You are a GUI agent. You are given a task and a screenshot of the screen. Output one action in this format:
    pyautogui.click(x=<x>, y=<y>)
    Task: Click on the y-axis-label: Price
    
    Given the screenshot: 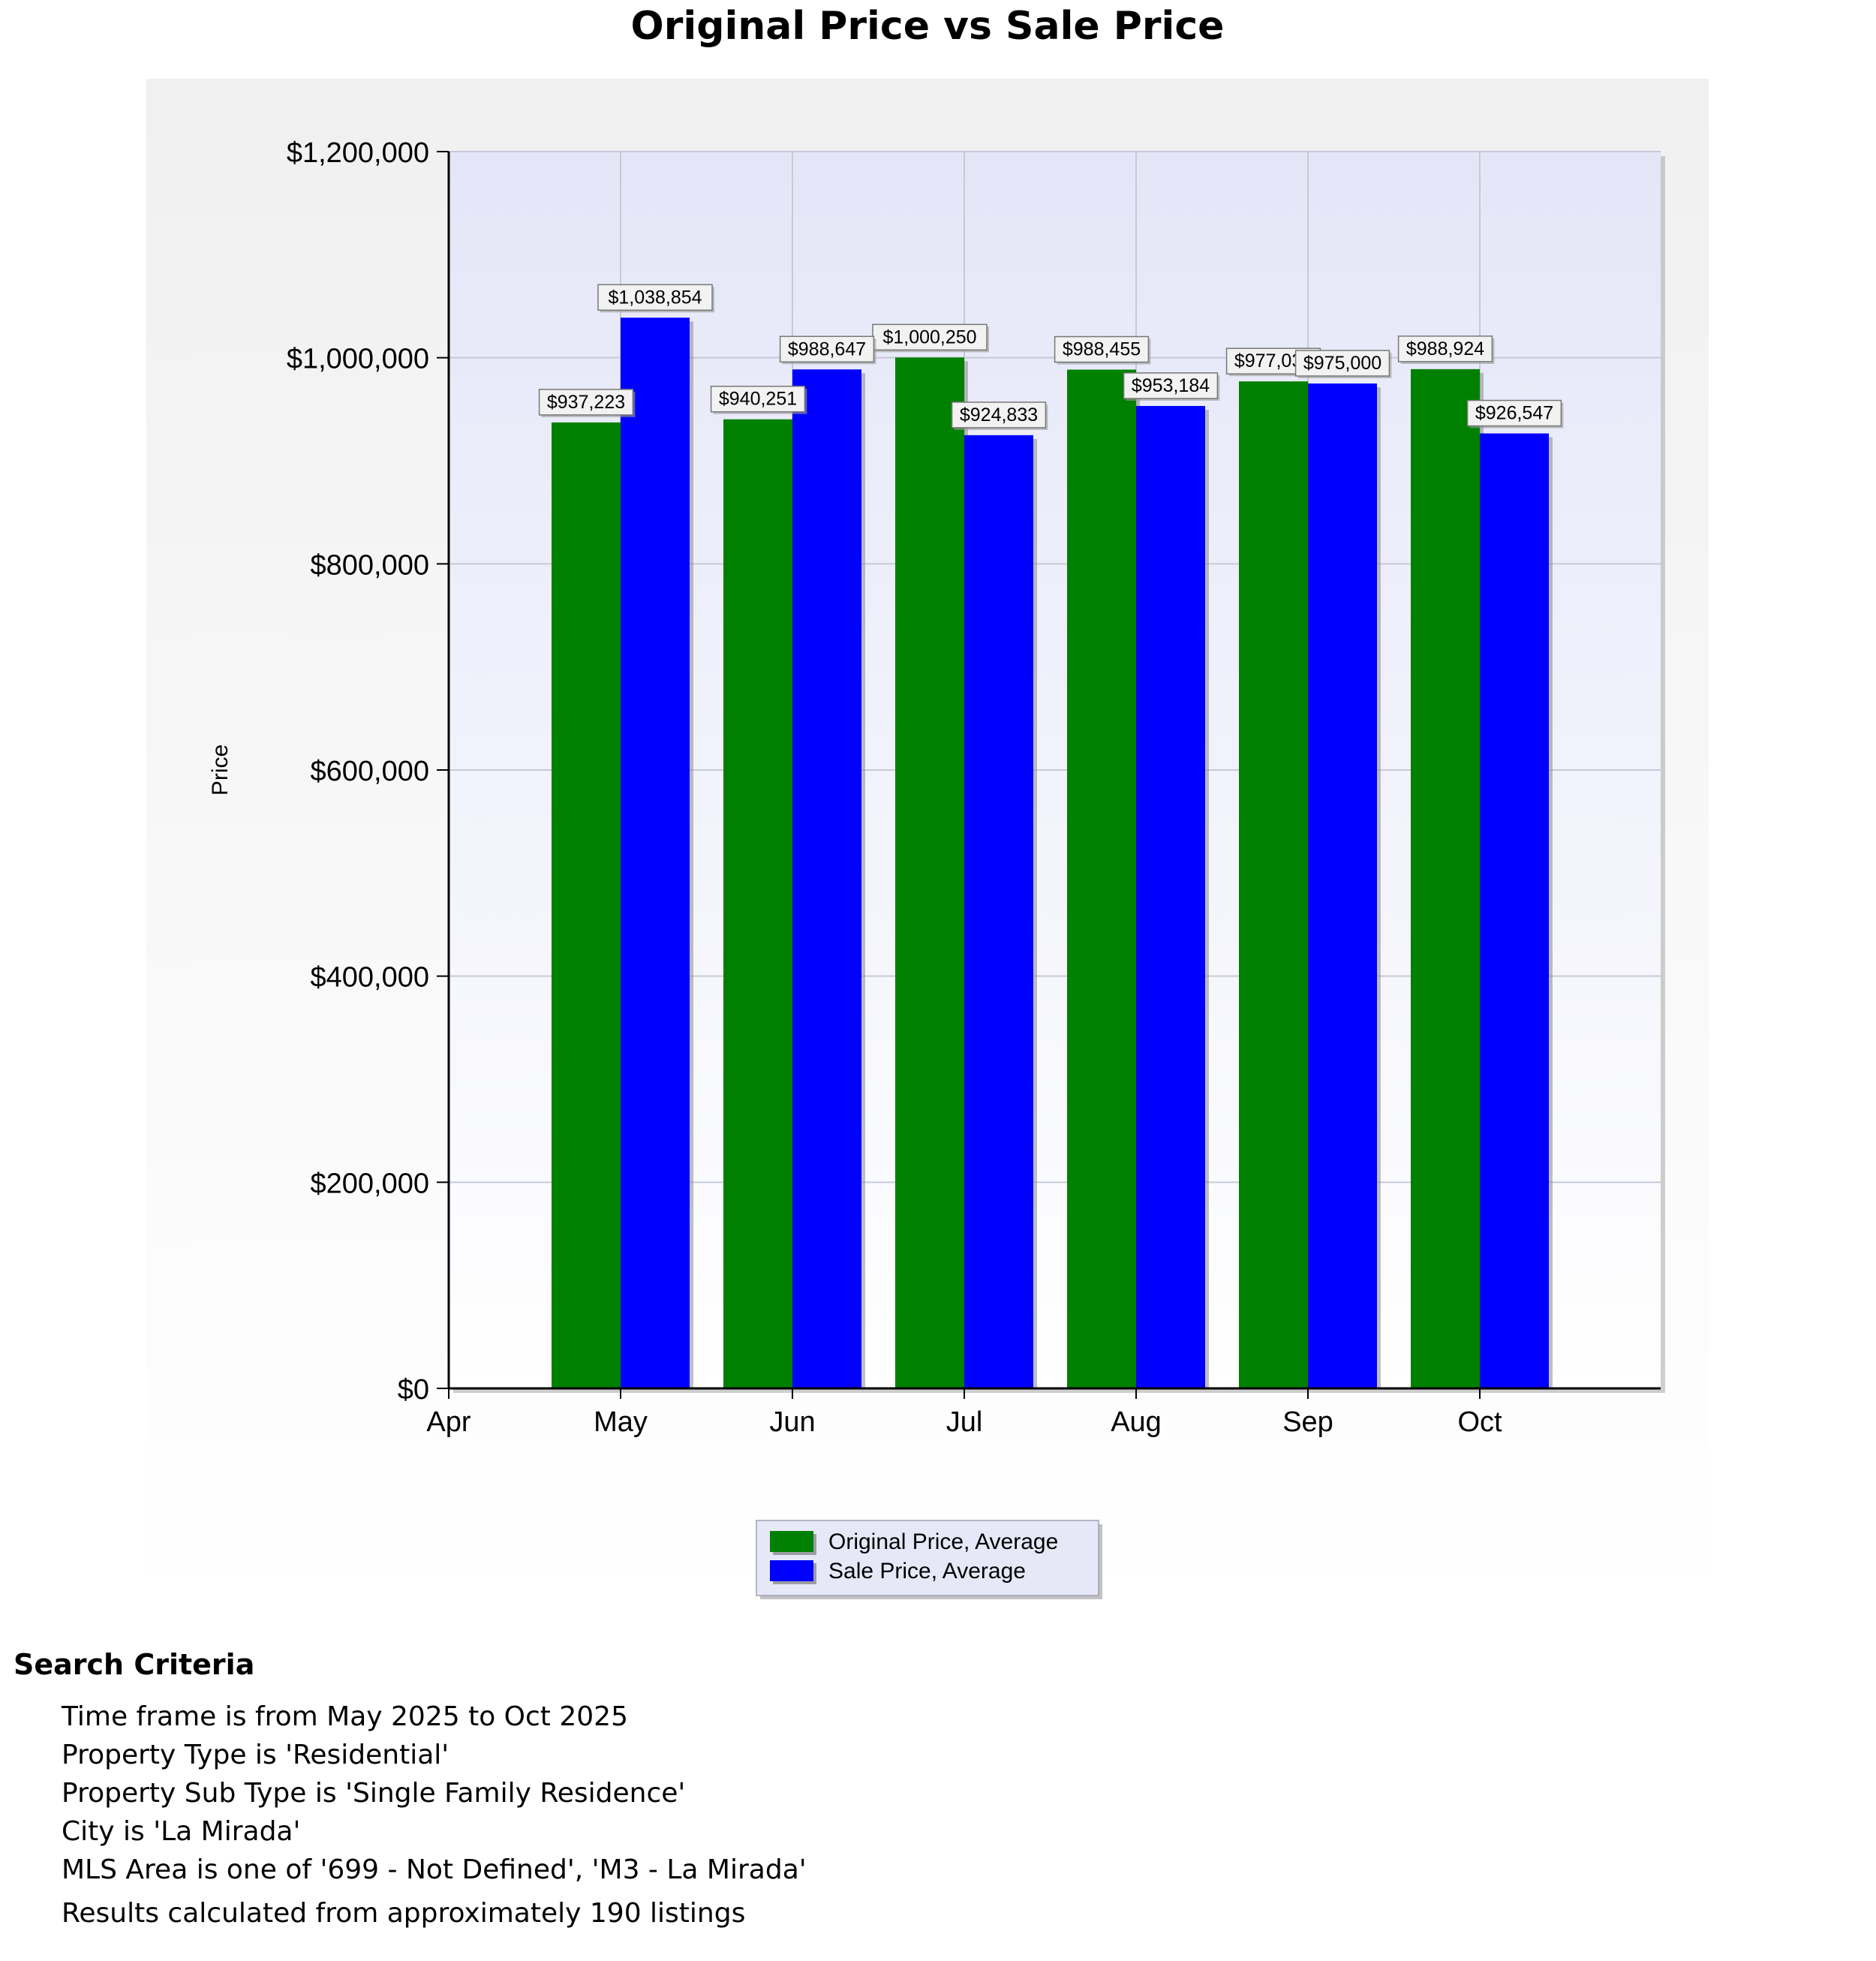 What is the action you would take?
    pyautogui.click(x=220, y=770)
    